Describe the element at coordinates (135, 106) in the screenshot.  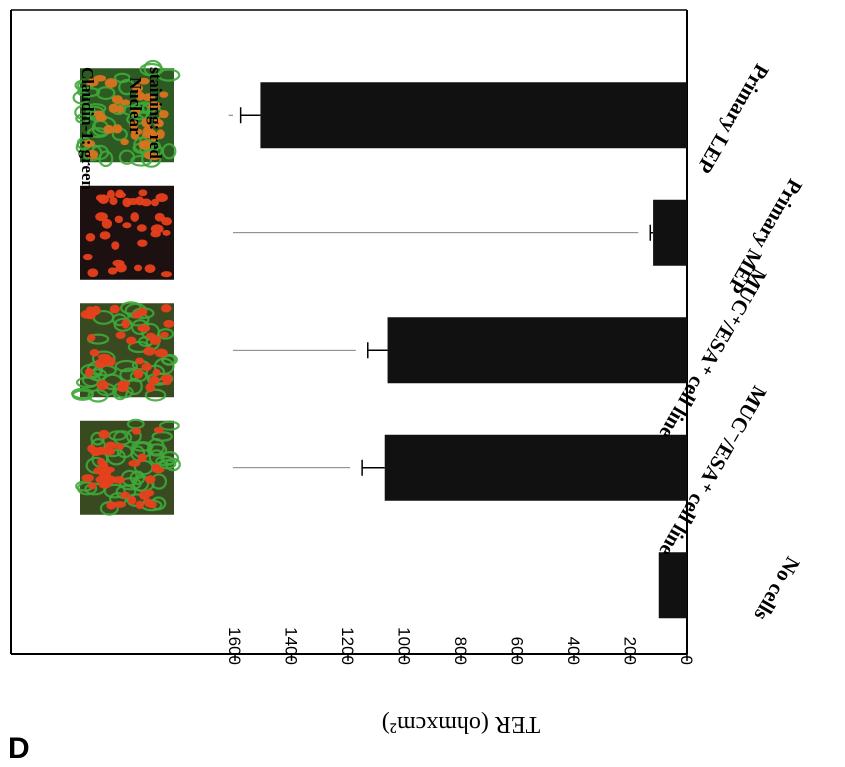
I see `legend-line: Nuclear` at that location.